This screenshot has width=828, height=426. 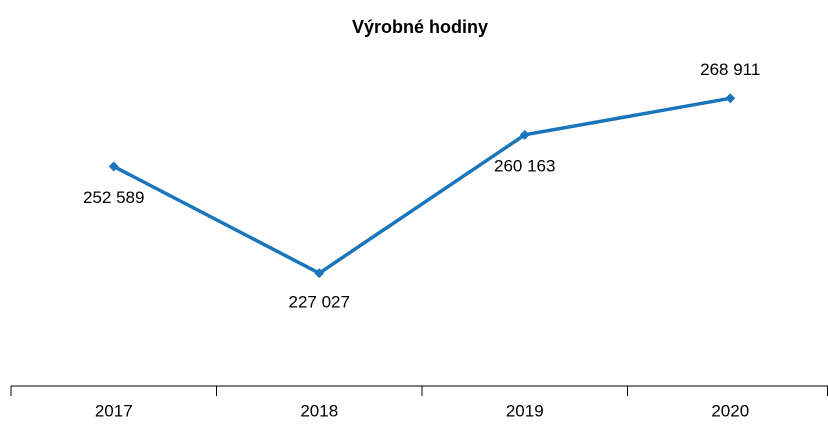 I want to click on x-tick-label: 2019, so click(x=525, y=410).